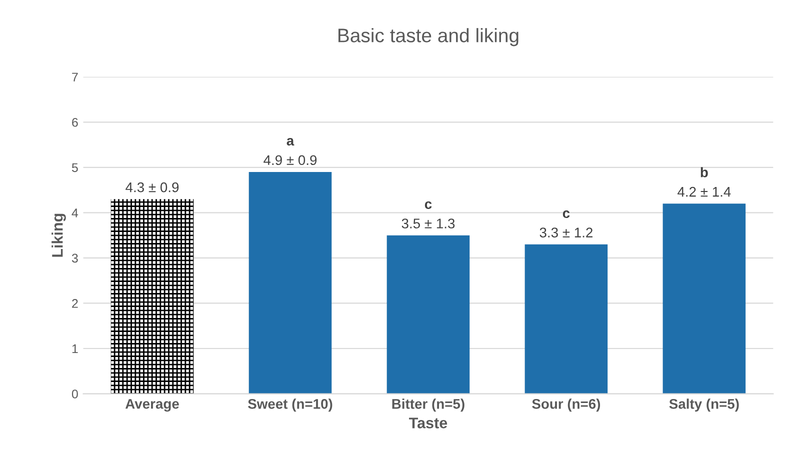 The width and height of the screenshot is (793, 466). What do you see at coordinates (428, 37) in the screenshot?
I see `chart-title: Basic taste and liking` at bounding box center [428, 37].